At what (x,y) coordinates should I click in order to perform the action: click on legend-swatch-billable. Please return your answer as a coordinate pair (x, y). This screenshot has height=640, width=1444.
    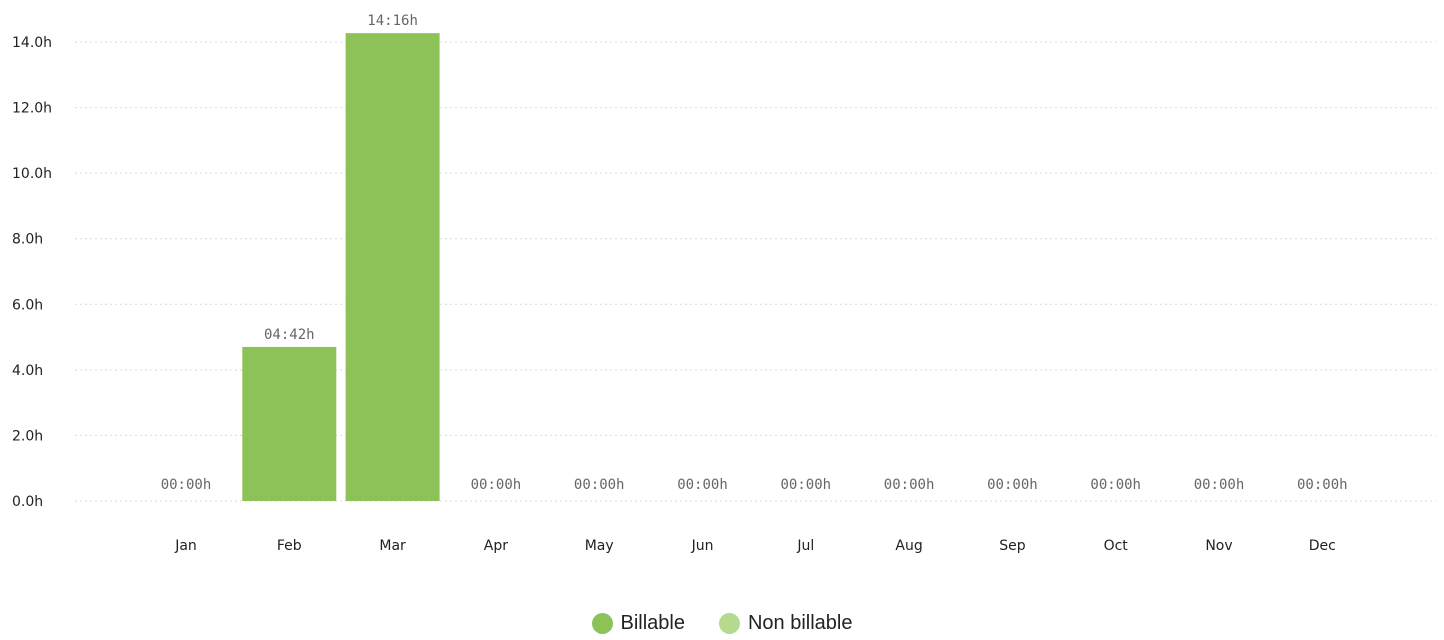
    Looking at the image, I should click on (602, 623).